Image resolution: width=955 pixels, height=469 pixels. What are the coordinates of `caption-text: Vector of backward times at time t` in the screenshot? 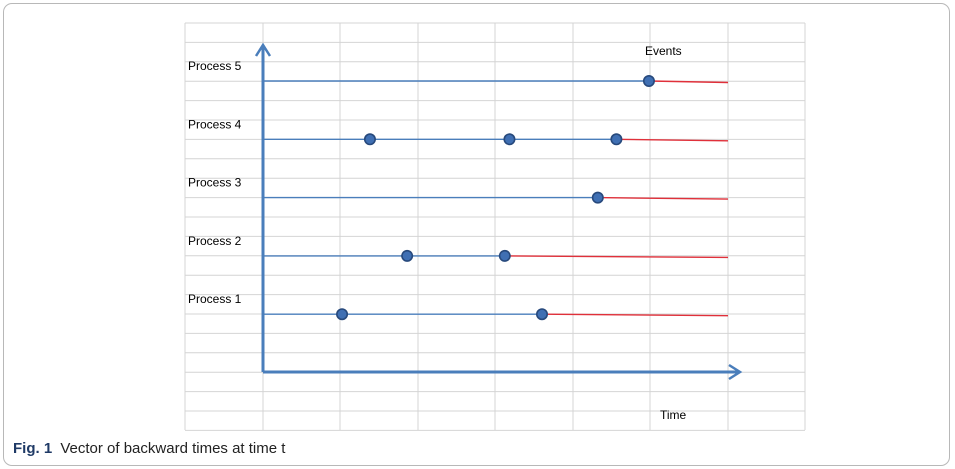 It's located at (173, 448).